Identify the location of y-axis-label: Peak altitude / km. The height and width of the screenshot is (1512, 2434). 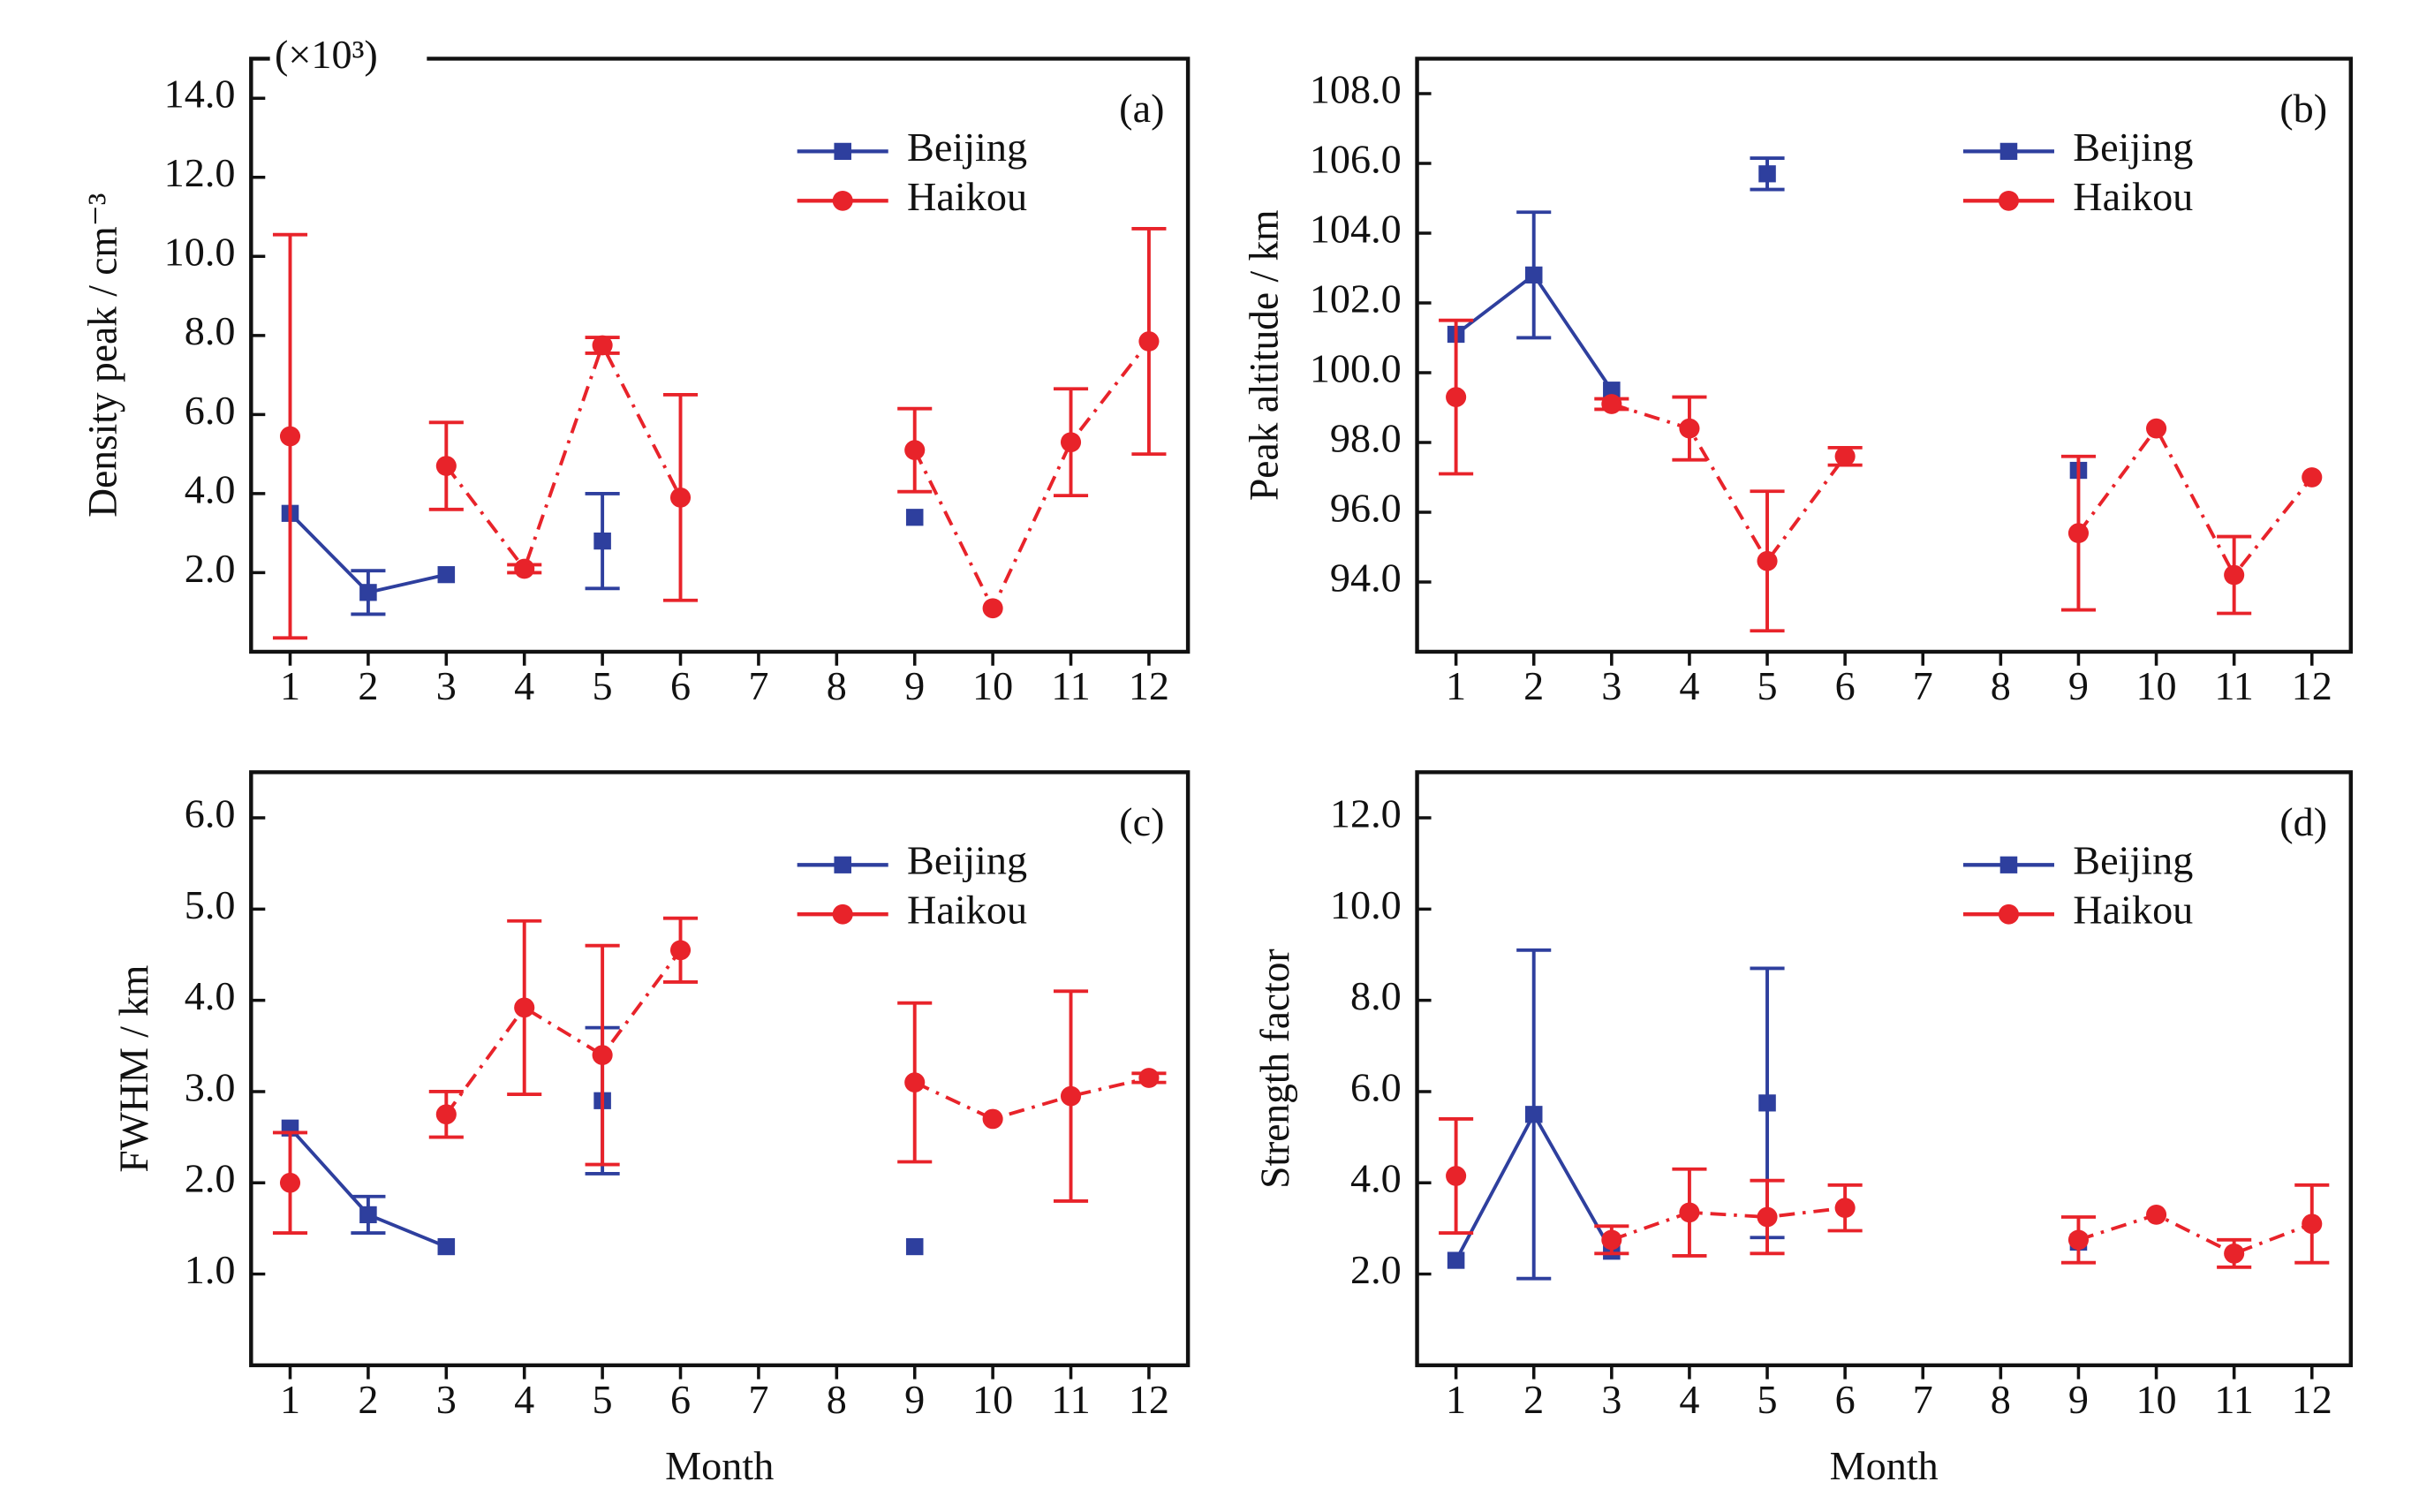
(1263, 355).